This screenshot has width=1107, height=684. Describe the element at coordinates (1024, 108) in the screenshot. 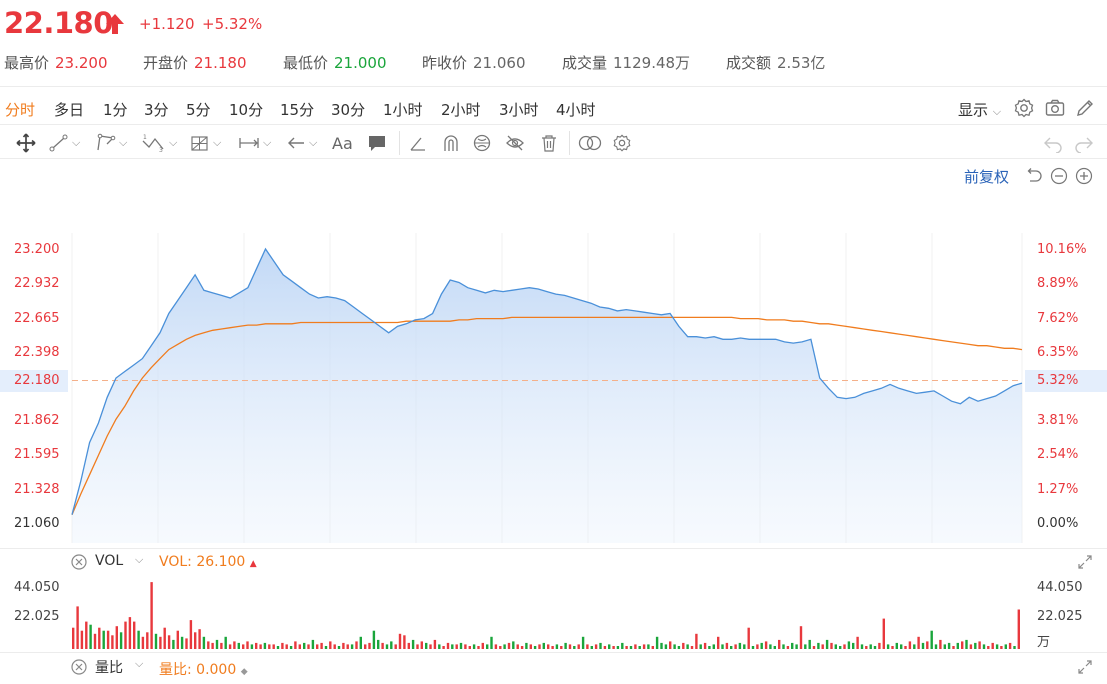

I see `settings-icon` at that location.